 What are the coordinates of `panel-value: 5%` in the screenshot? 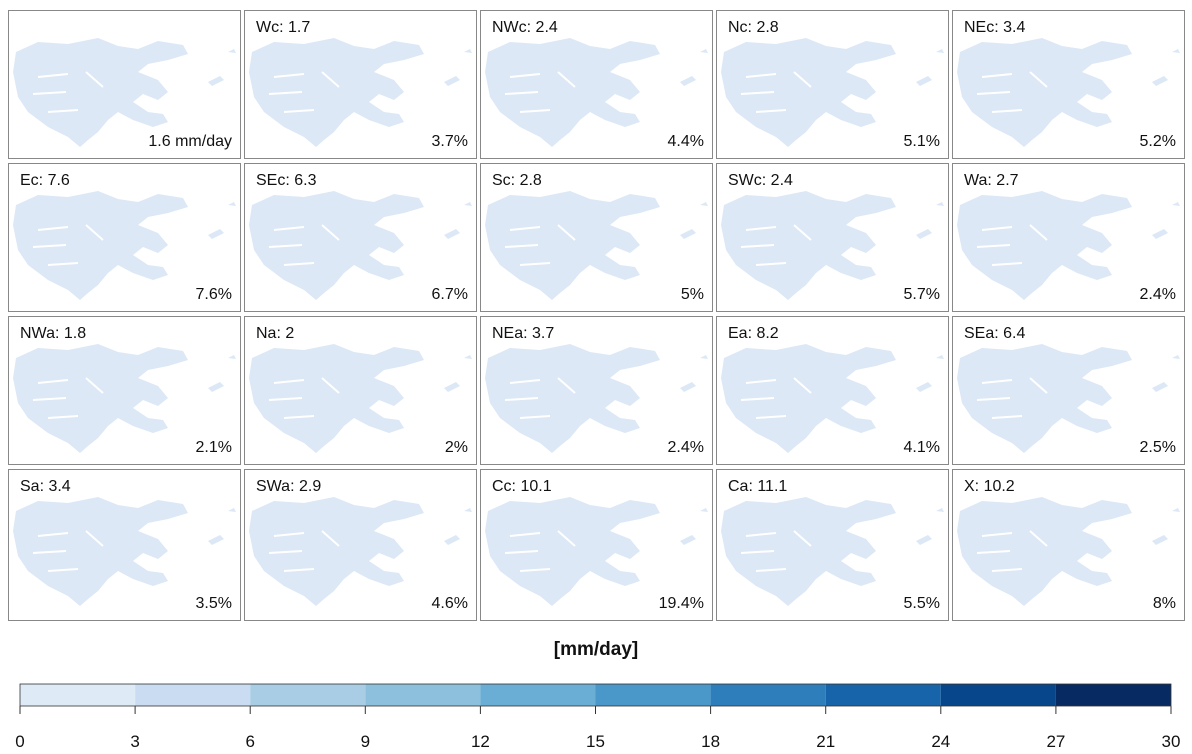 It's located at (692, 294).